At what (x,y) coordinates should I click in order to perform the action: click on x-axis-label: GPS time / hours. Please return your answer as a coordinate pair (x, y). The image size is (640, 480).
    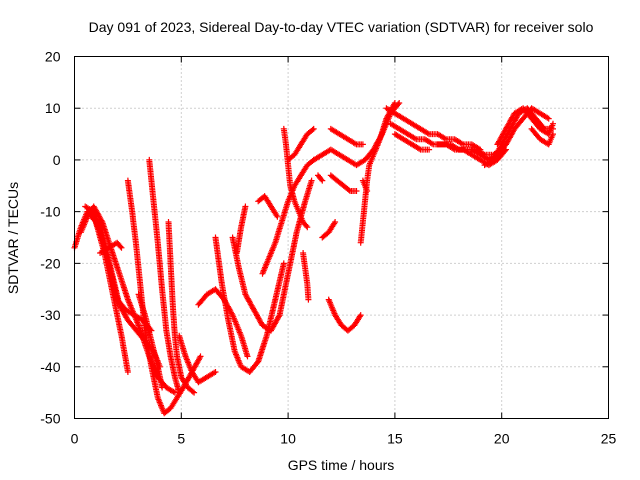
    Looking at the image, I should click on (341, 465).